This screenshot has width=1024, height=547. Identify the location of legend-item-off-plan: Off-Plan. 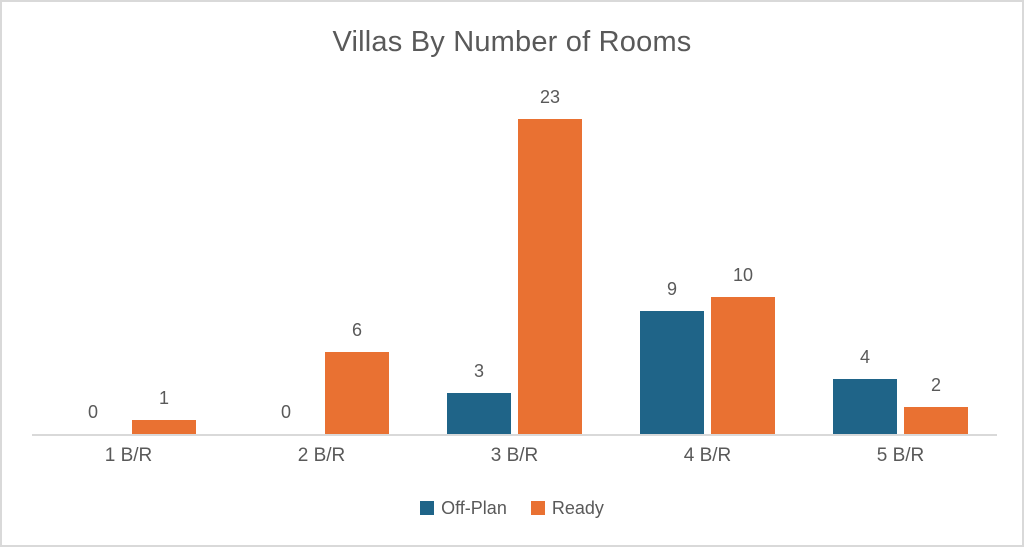
(463, 508).